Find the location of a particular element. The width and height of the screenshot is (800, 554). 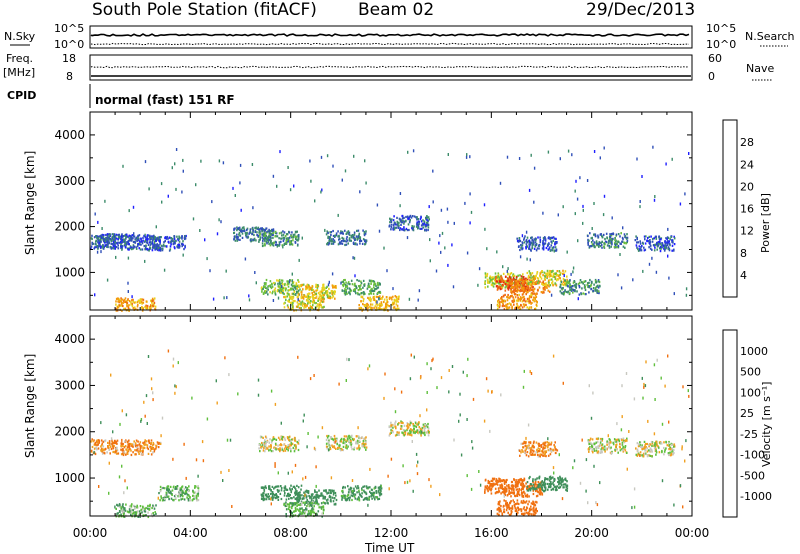

y-tick-label: 2000 is located at coordinates (69, 227).